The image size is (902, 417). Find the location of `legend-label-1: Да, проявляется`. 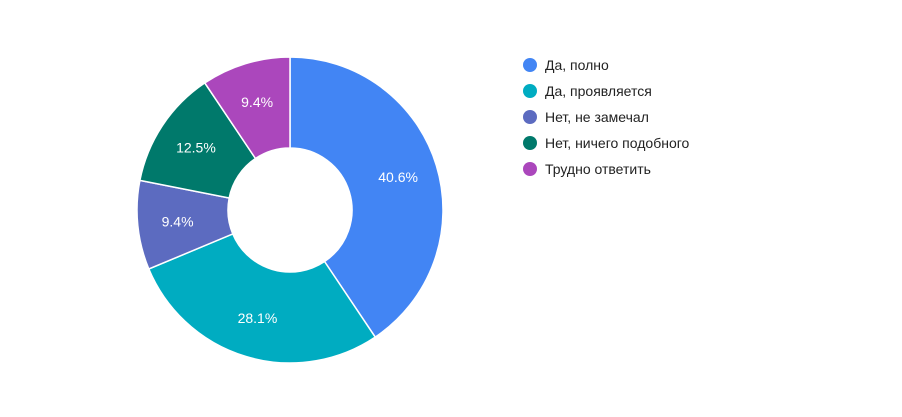

legend-label-1: Да, проявляется is located at coordinates (598, 91).